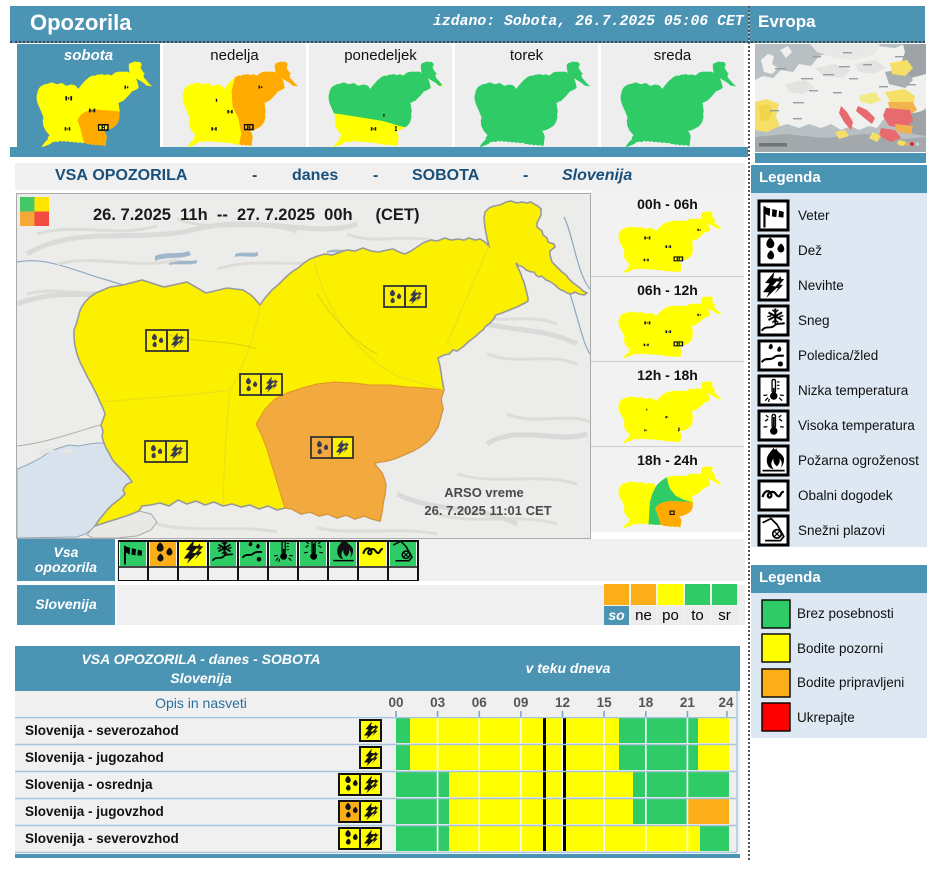 This screenshot has height=871, width=940. I want to click on svg-text: Požarna ogroženost, so click(858, 460).